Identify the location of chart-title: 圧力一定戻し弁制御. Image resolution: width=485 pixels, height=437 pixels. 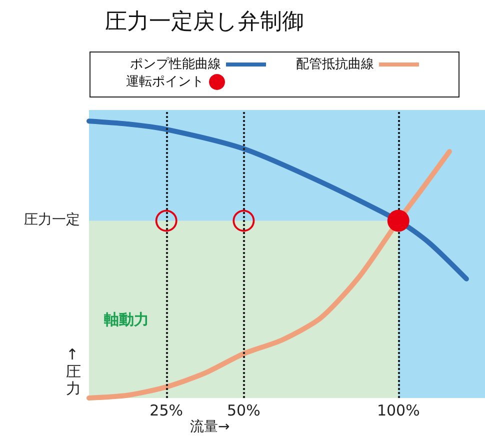
(204, 22).